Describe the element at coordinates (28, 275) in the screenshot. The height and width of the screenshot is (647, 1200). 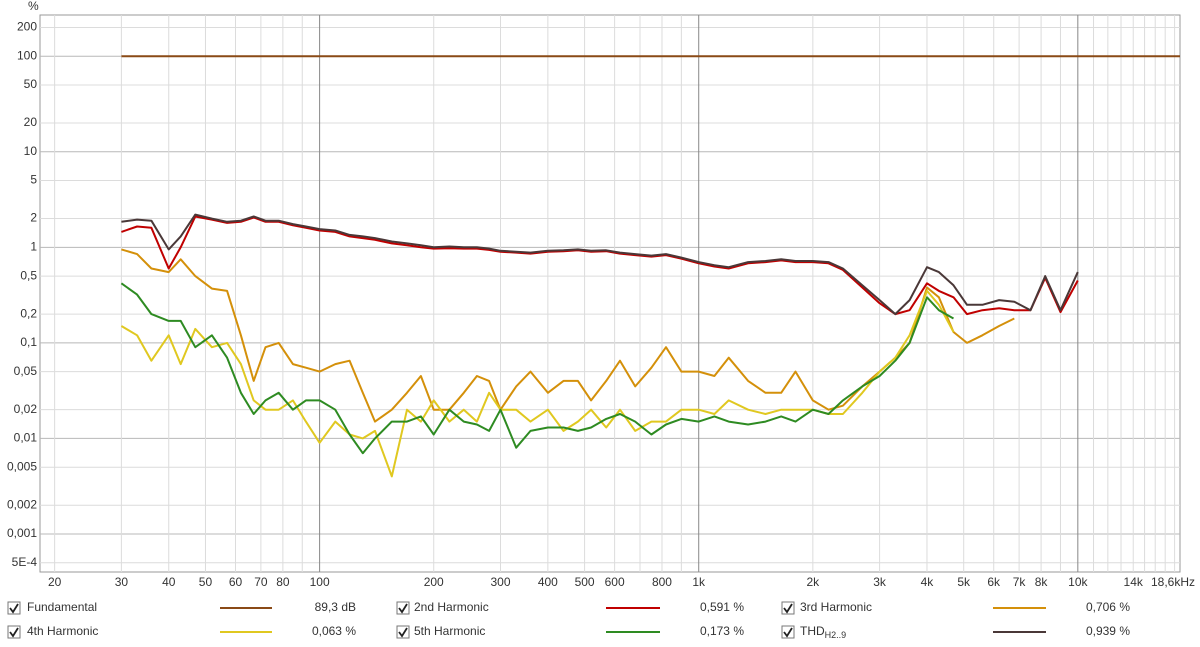
I see `y-tick-label: 0,5` at that location.